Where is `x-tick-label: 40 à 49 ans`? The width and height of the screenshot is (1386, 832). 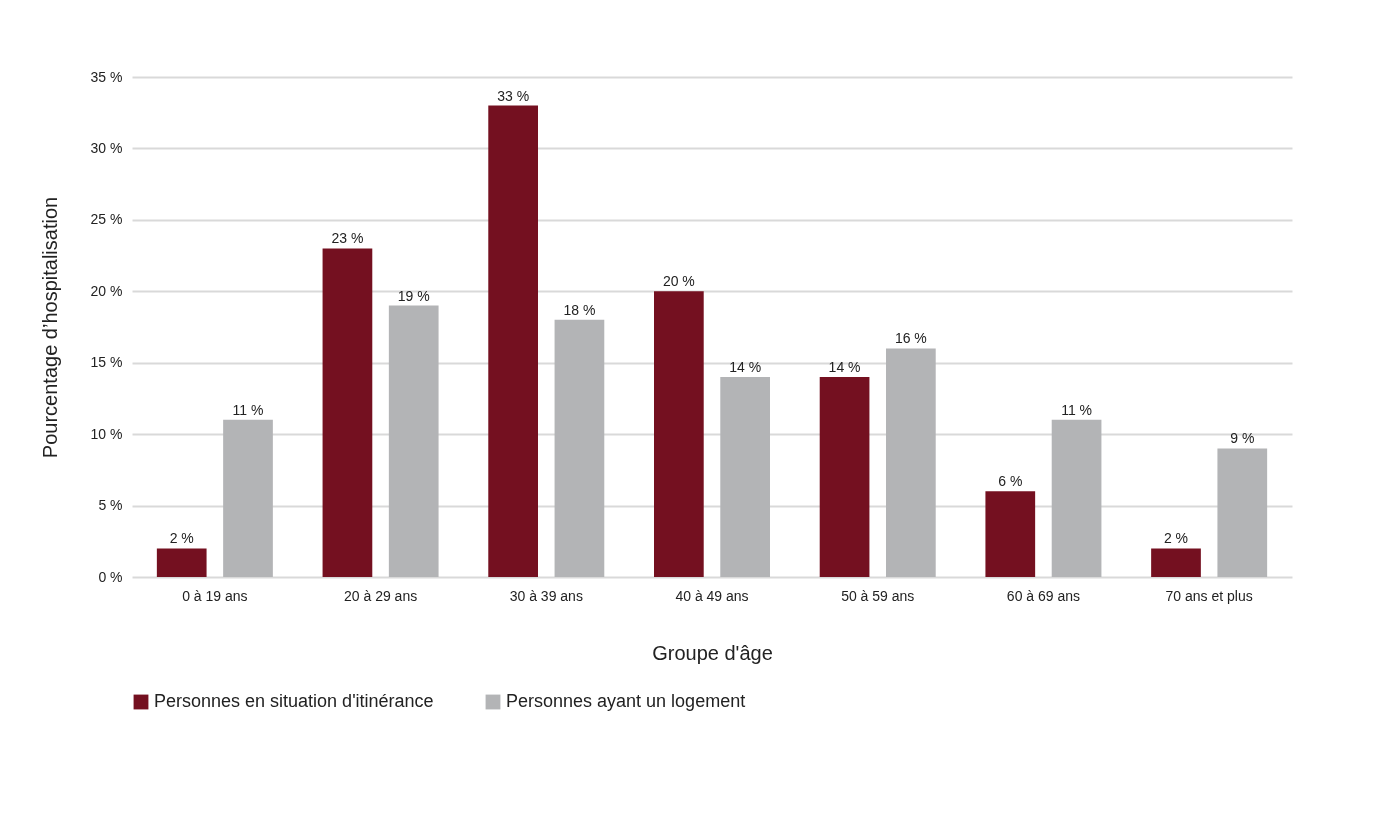
x-tick-label: 40 à 49 ans is located at coordinates (712, 595).